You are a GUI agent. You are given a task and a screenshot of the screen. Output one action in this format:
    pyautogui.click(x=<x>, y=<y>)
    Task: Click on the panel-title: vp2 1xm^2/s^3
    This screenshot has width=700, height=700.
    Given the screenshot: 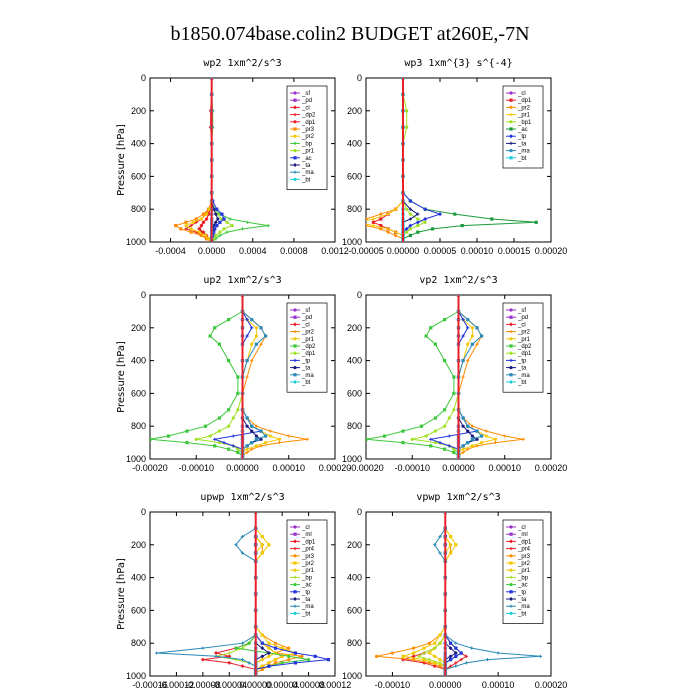 What is the action you would take?
    pyautogui.click(x=458, y=280)
    